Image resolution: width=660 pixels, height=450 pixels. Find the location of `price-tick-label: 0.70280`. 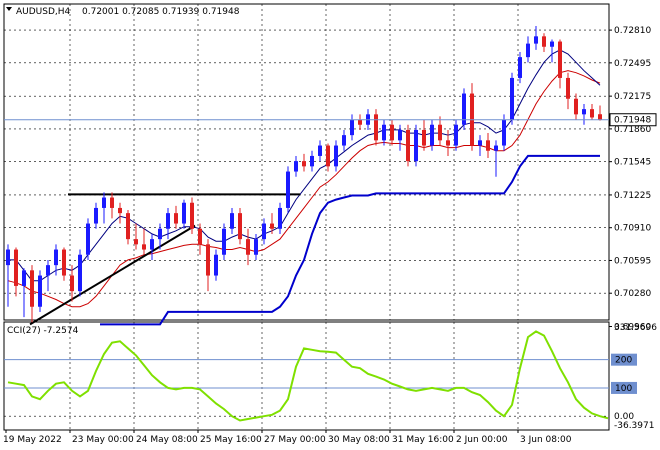

price-tick-label: 0.70280 is located at coordinates (632, 294).